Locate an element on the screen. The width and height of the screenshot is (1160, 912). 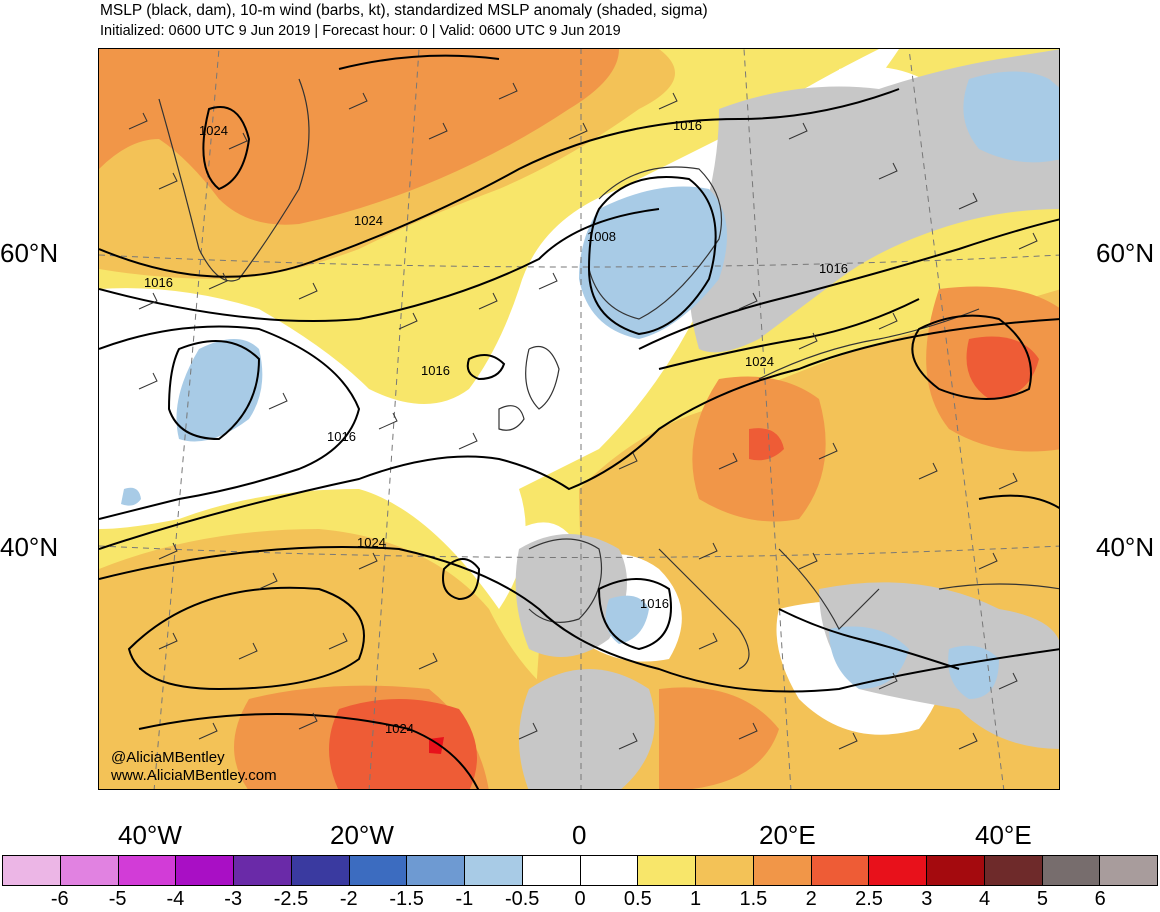
colorbar-tick-label: 2 is located at coordinates (811, 899).